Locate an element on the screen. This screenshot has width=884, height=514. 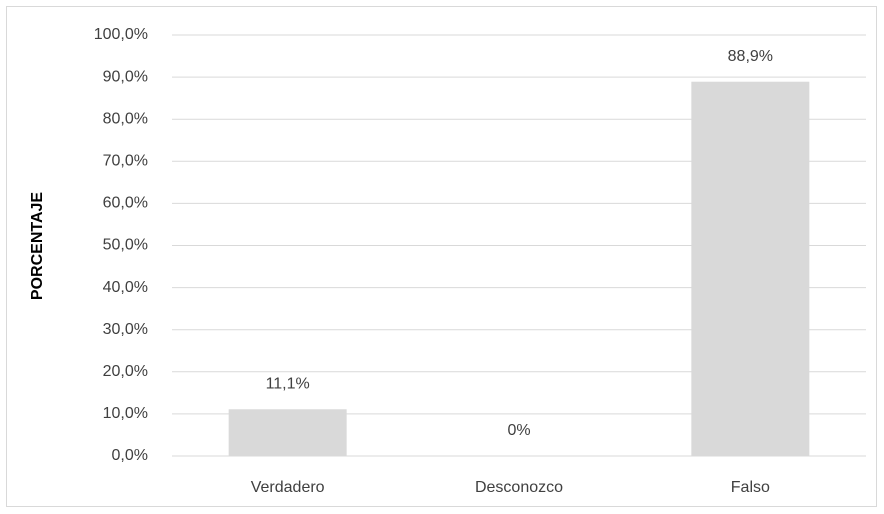
y-axis-label: PORCENTAJE is located at coordinates (37, 246).